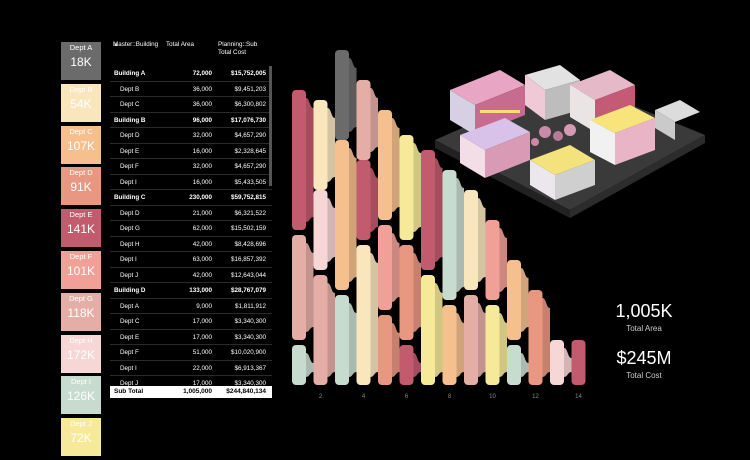 The height and width of the screenshot is (460, 750). What do you see at coordinates (81, 61) in the screenshot?
I see `legend-card-dept-a: Dept A 18K` at bounding box center [81, 61].